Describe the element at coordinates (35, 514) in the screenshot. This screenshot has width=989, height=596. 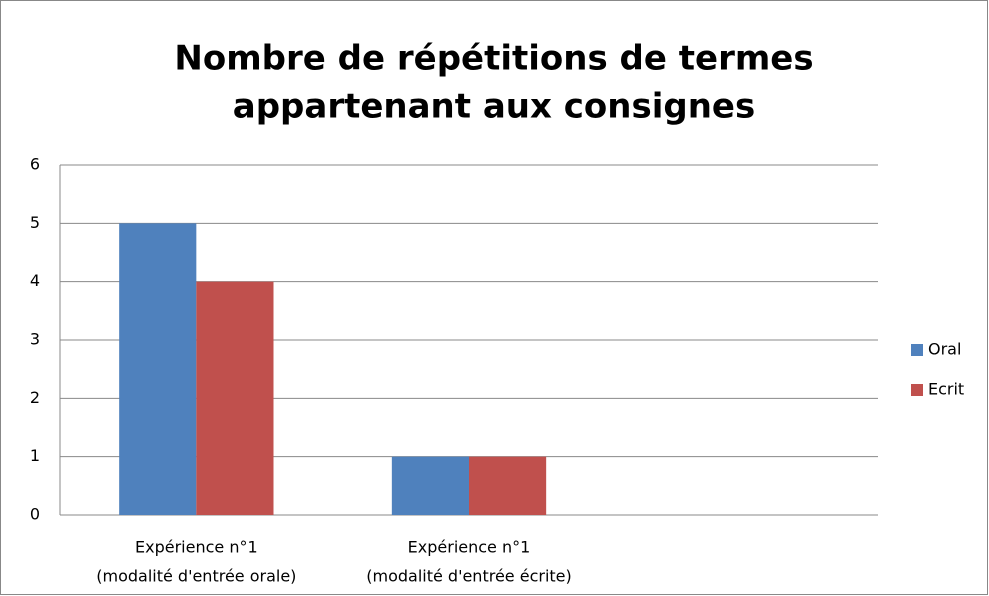
I see `y-tick-label: 0` at that location.